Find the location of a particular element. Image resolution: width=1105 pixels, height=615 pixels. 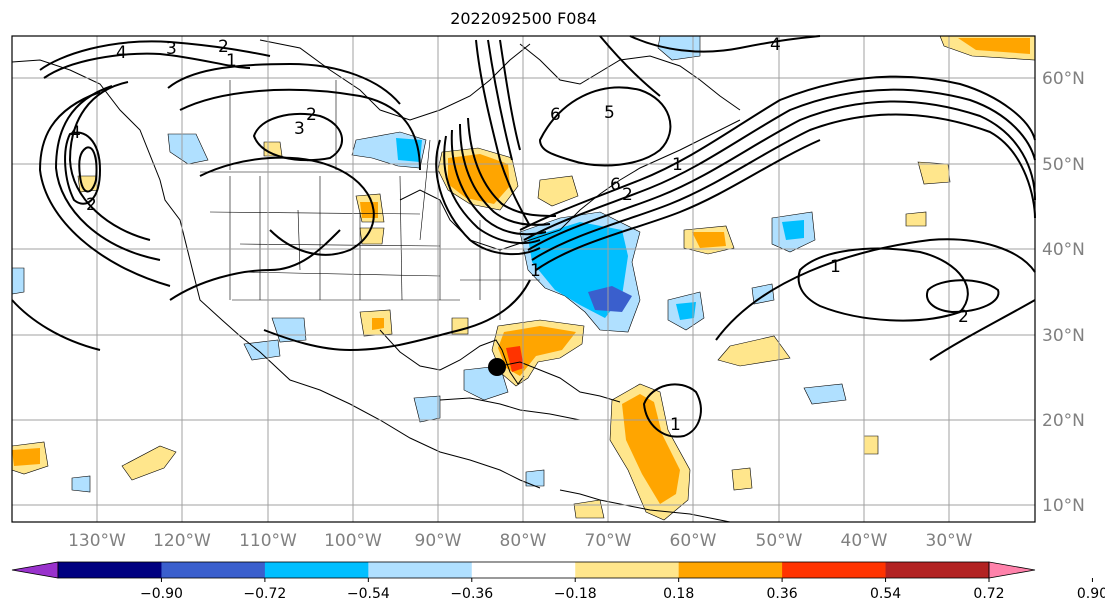

colorbar-tick-label: 0.54 is located at coordinates (885, 594).